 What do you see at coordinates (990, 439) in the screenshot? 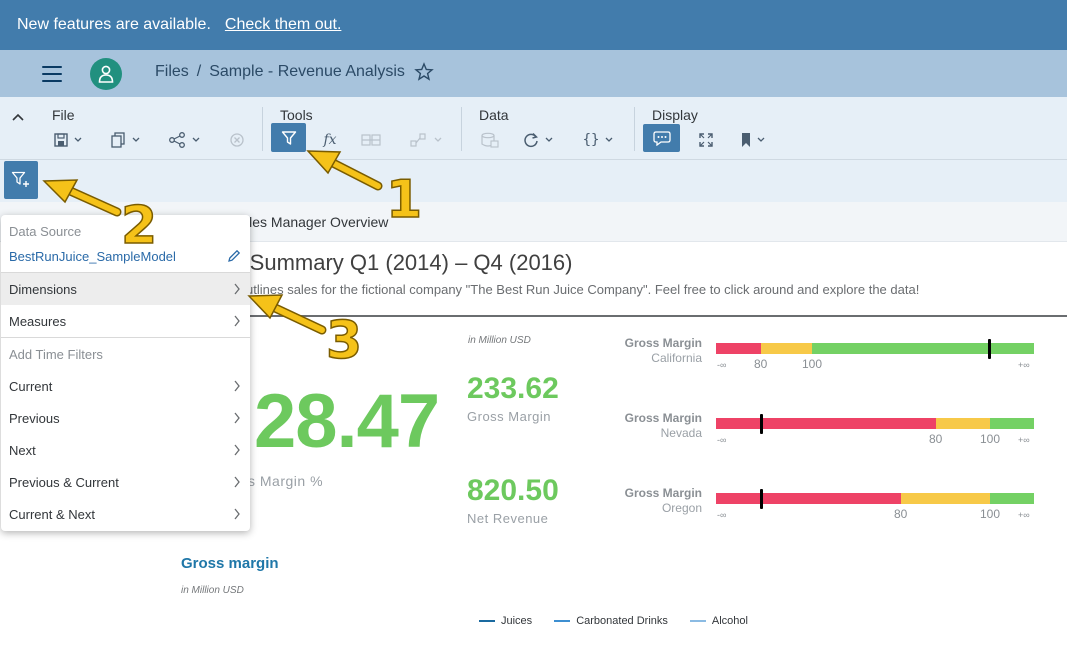
I see `tick-100: 100` at bounding box center [990, 439].